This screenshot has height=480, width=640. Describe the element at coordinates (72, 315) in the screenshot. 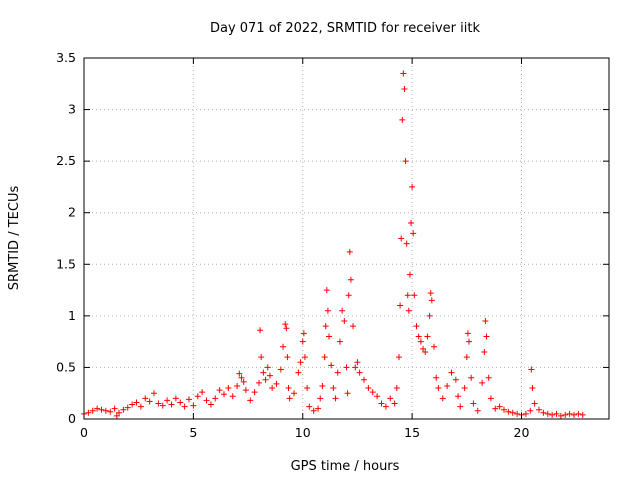

I see `y-tick-label: 1` at that location.